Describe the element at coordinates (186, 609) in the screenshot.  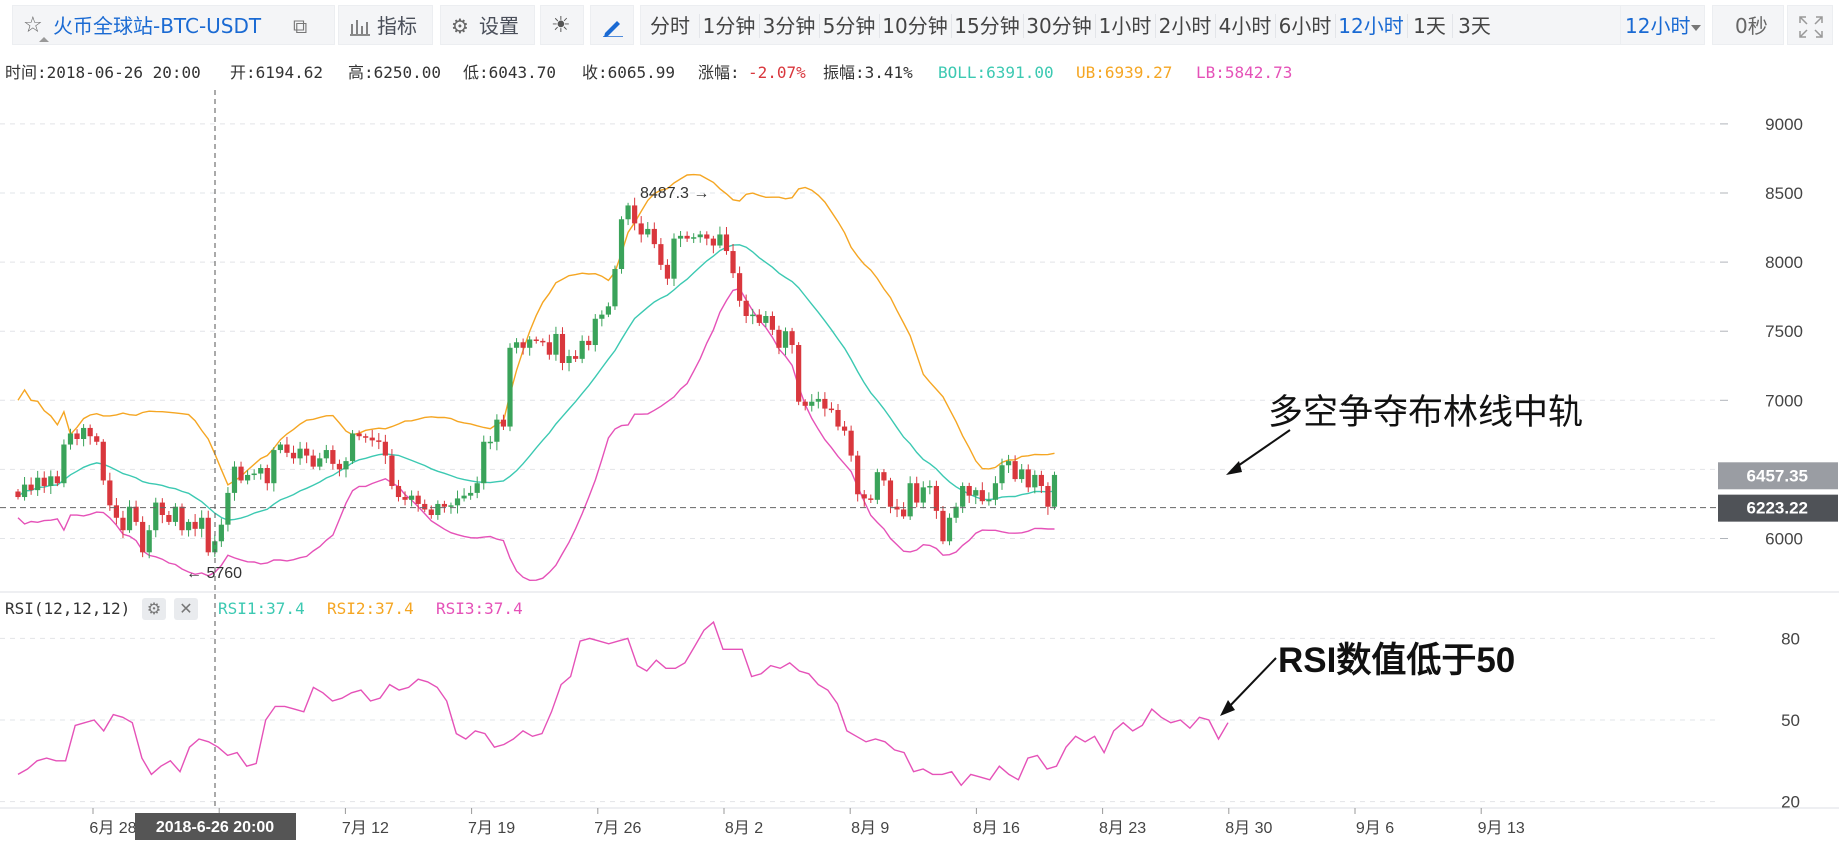
I see `rsi-close-icon: ✕` at that location.